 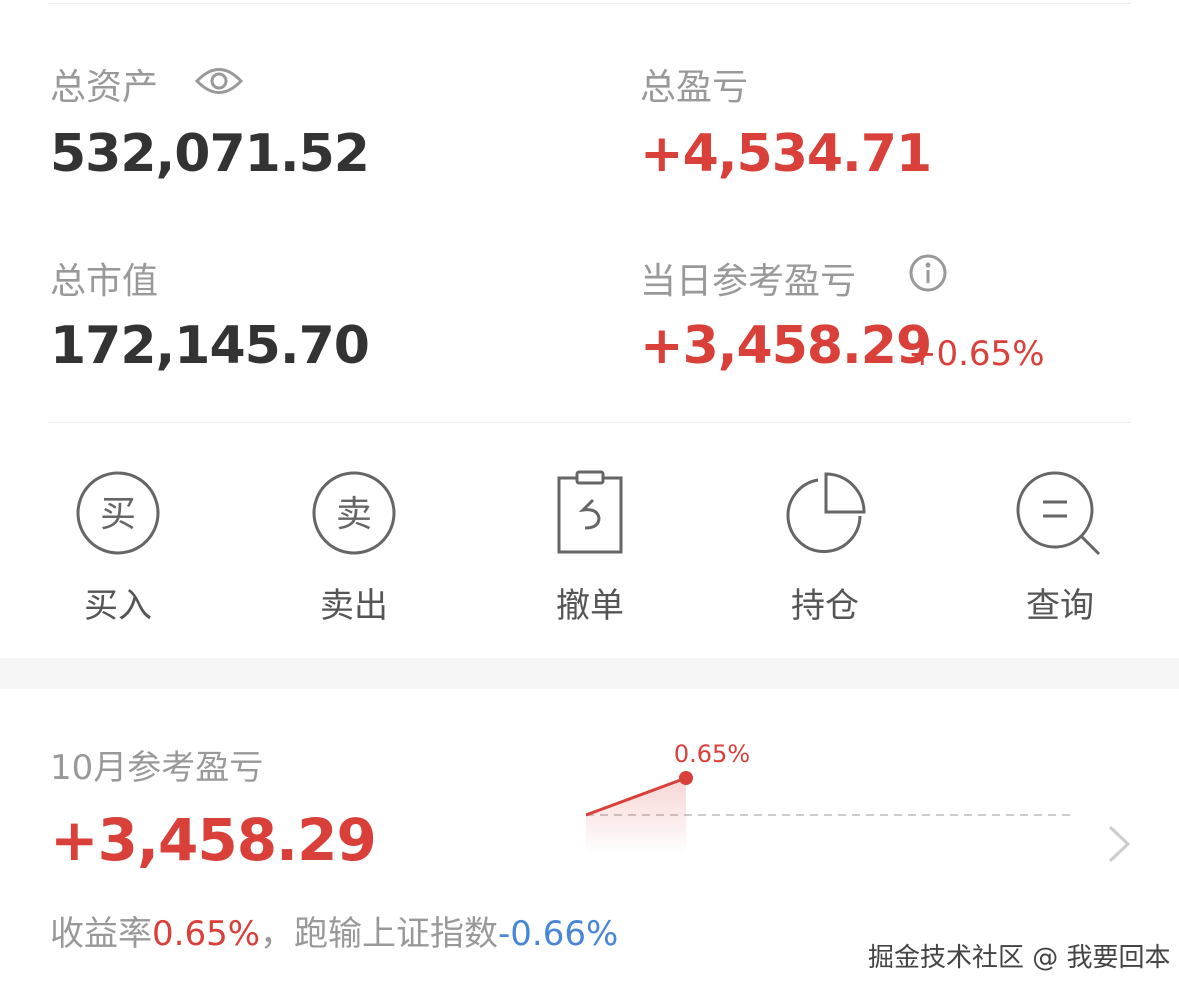 I want to click on section-separator, so click(x=589, y=673).